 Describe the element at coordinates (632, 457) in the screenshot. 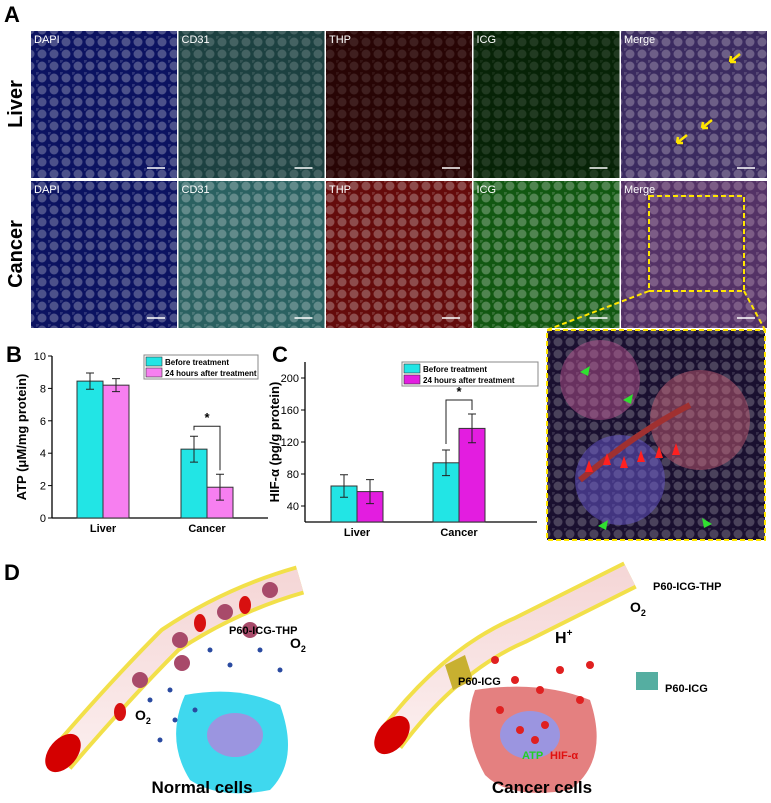

I see `red-arrows` at that location.